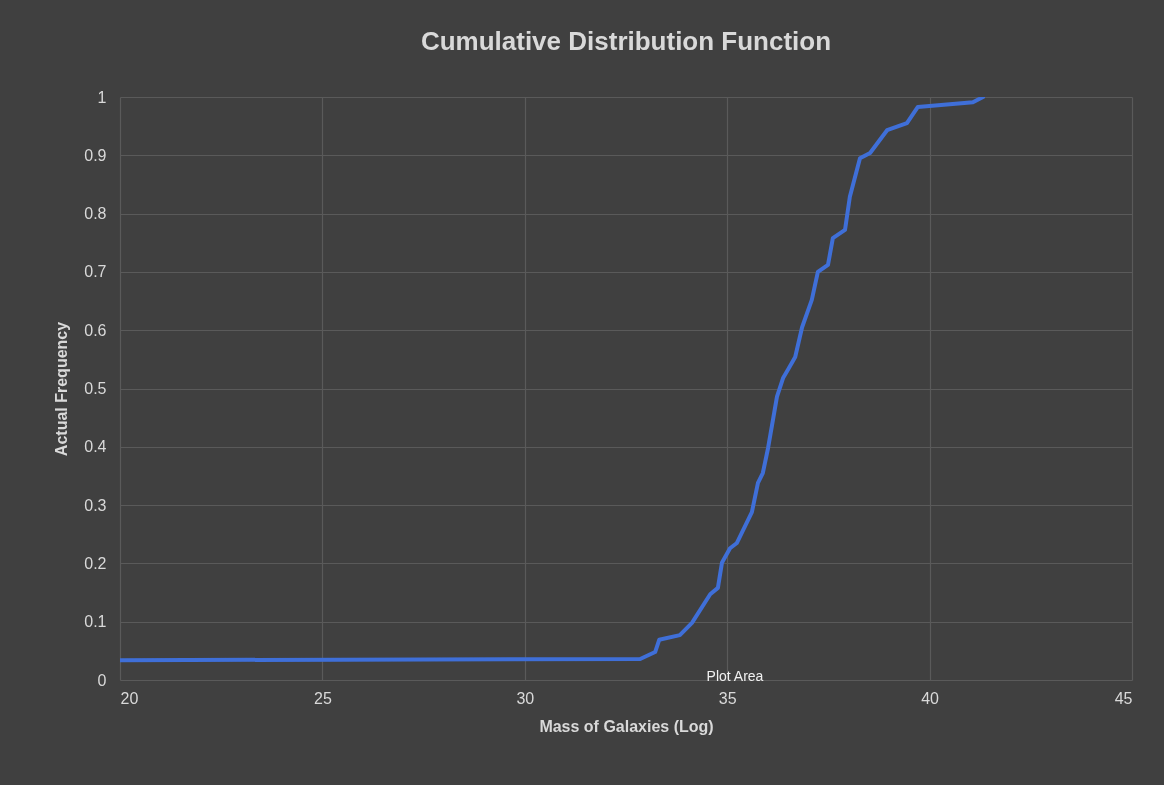 The height and width of the screenshot is (785, 1164). Describe the element at coordinates (62, 389) in the screenshot. I see `y-axis-title: Actual Frequency` at that location.